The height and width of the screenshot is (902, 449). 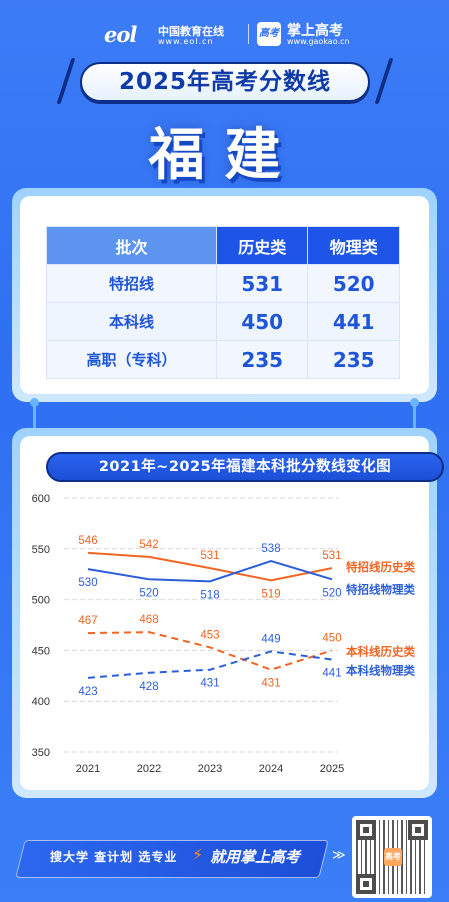 I want to click on qr-pattern: 高考, so click(x=392, y=857).